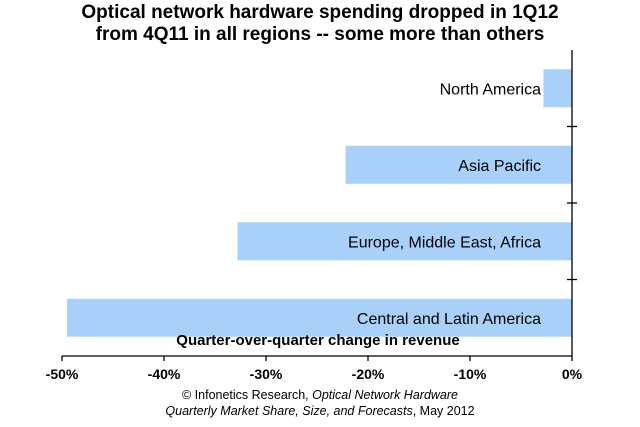 This screenshot has height=427, width=640. Describe the element at coordinates (62, 374) in the screenshot. I see `x-tick-label: -50%` at that location.